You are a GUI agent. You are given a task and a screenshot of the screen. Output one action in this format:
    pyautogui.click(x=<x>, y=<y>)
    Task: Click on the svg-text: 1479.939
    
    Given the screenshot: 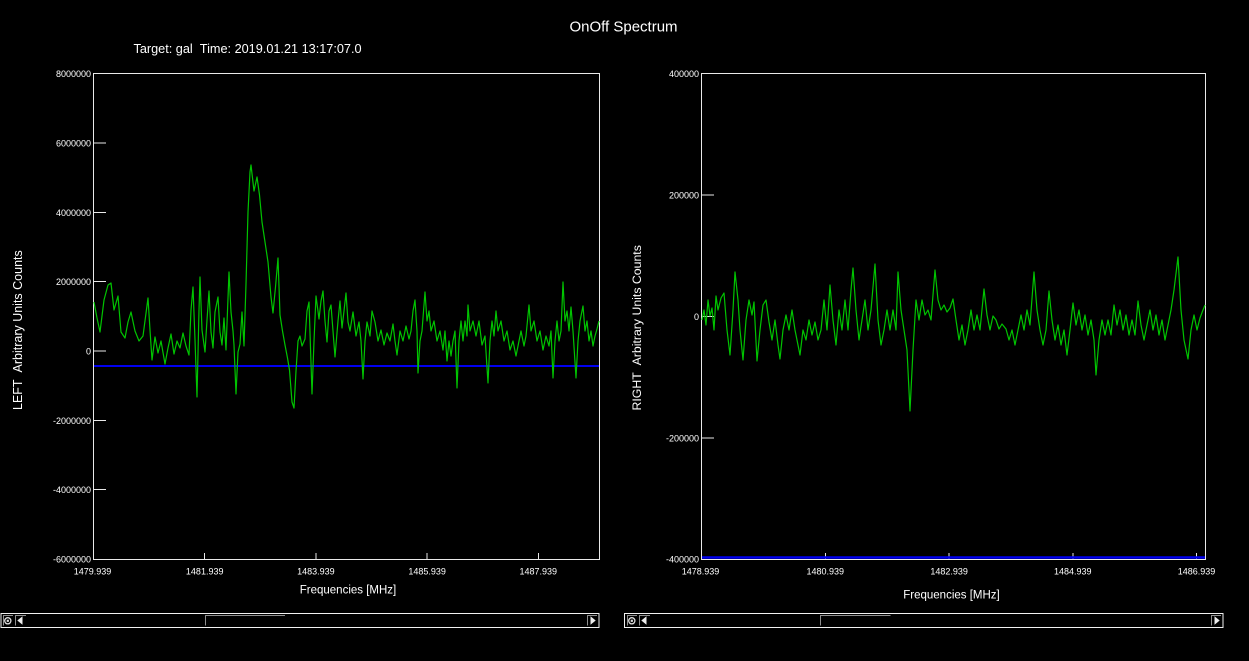 What is the action you would take?
    pyautogui.click(x=93, y=572)
    